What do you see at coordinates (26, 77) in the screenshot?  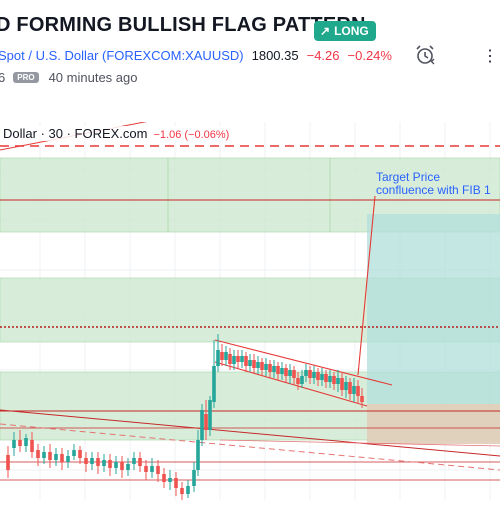 I see `pro-badge: PRO` at bounding box center [26, 77].